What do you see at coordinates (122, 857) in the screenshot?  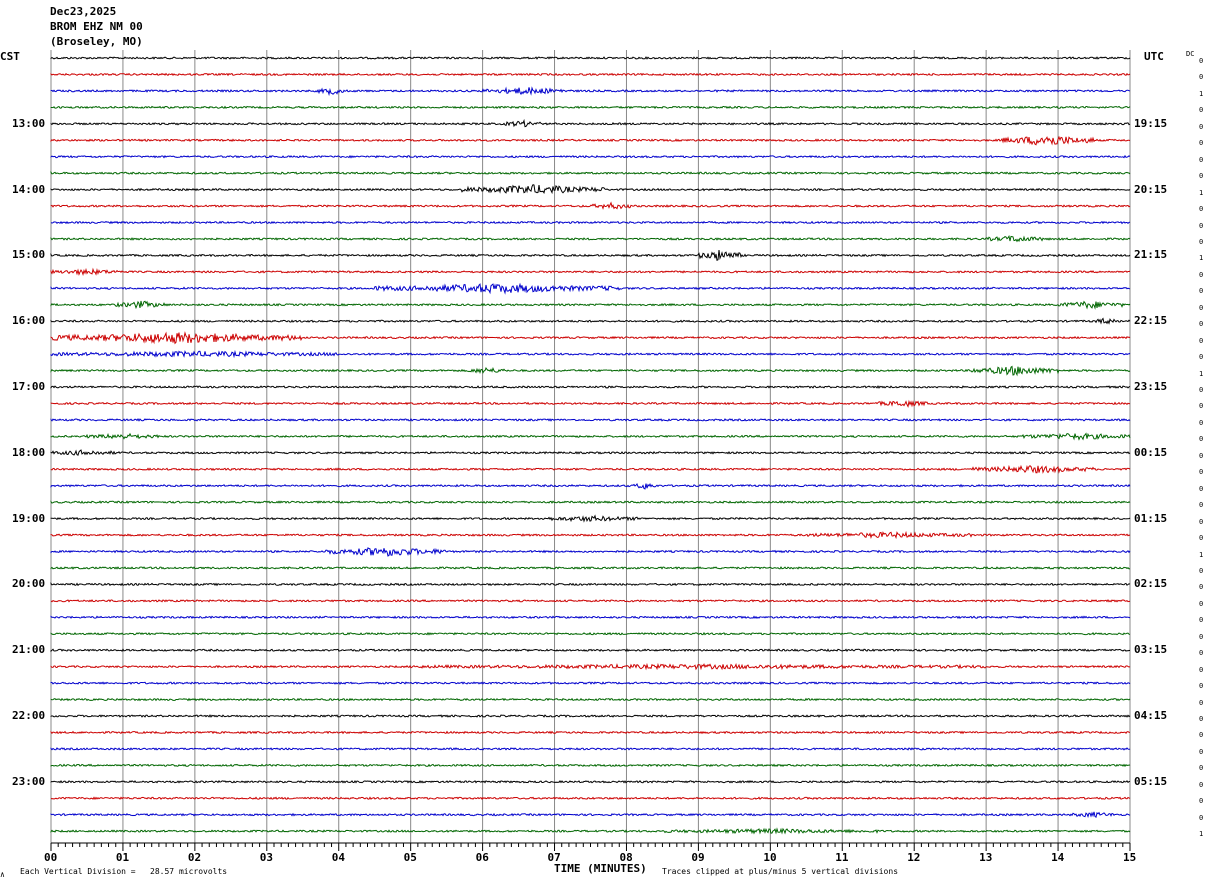 I see `x-tick-label: 01` at bounding box center [122, 857].